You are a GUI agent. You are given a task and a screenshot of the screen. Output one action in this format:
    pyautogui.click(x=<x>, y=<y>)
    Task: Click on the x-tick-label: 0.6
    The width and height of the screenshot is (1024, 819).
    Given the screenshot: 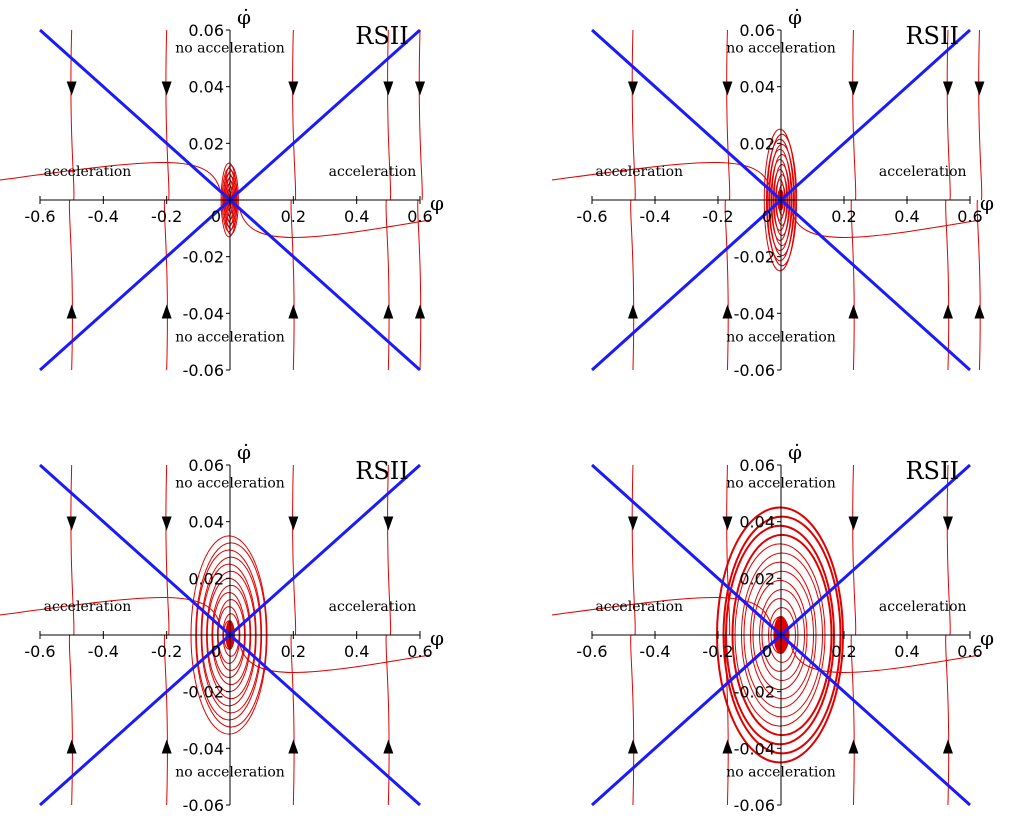 What is the action you would take?
    pyautogui.click(x=969, y=216)
    